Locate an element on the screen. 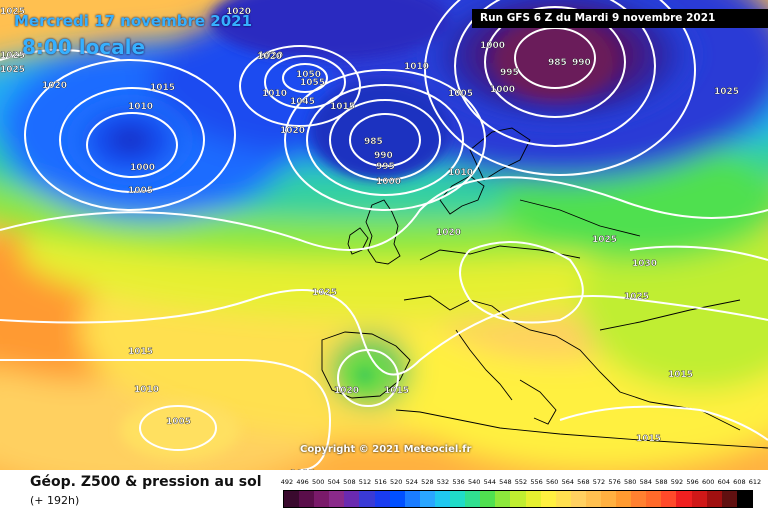  scale-tick-label: 544 is located at coordinates (490, 482).